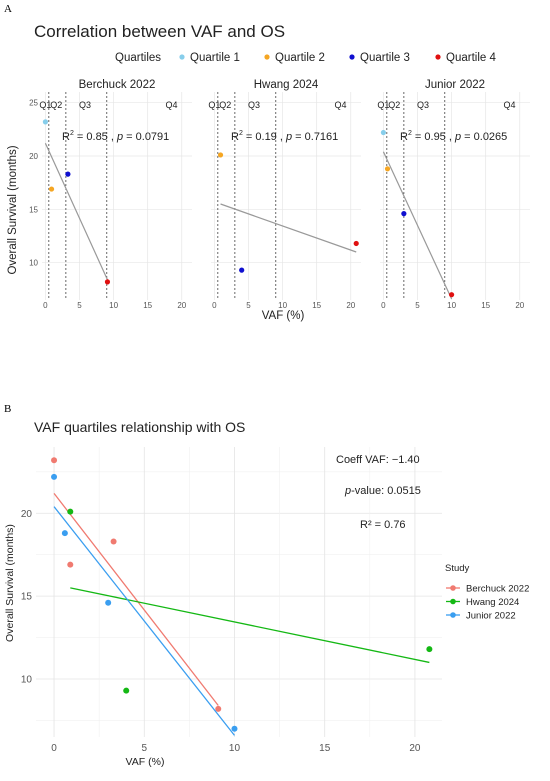  Describe the element at coordinates (13, 209) in the screenshot. I see `panel-a-y-label: Overall Survival (months)` at that location.